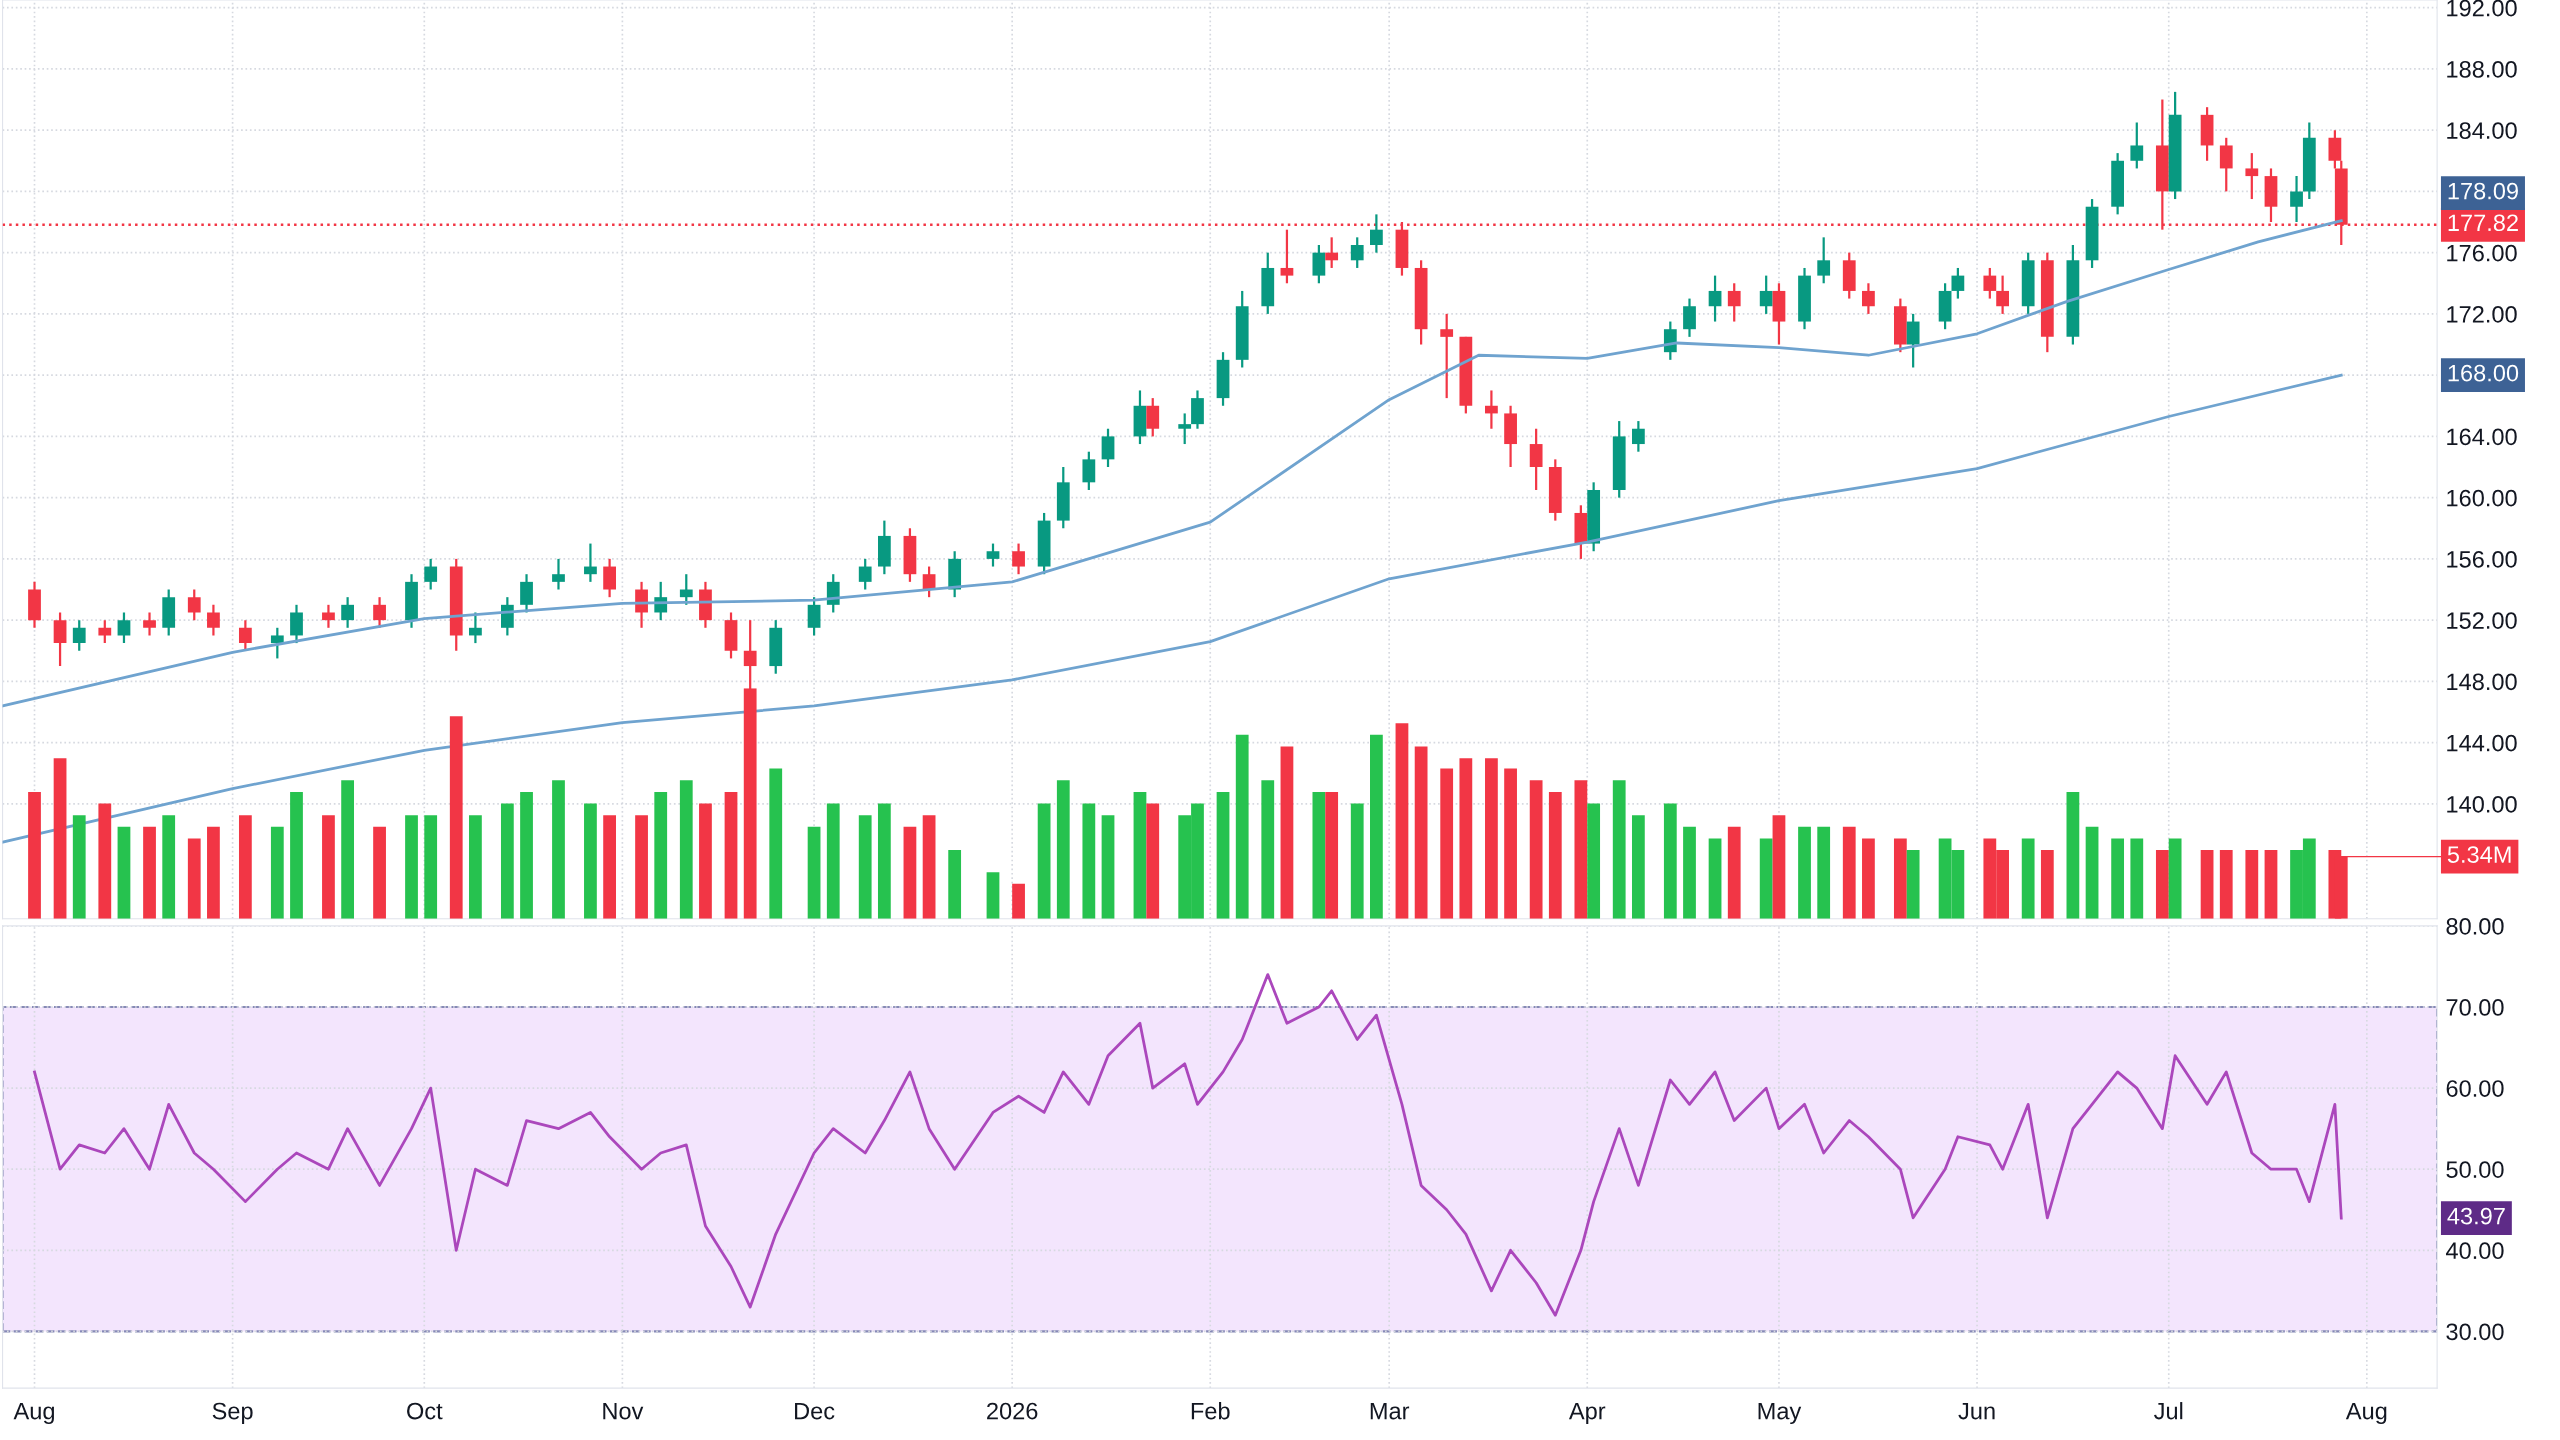 The height and width of the screenshot is (1440, 2560). What do you see at coordinates (1976, 1411) in the screenshot?
I see `x-tick-label: Jun` at bounding box center [1976, 1411].